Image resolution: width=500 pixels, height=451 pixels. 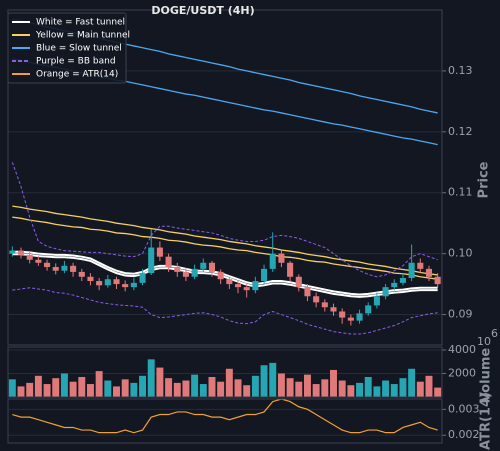 I want to click on volume-offset-exponent: 6, so click(x=494, y=333).